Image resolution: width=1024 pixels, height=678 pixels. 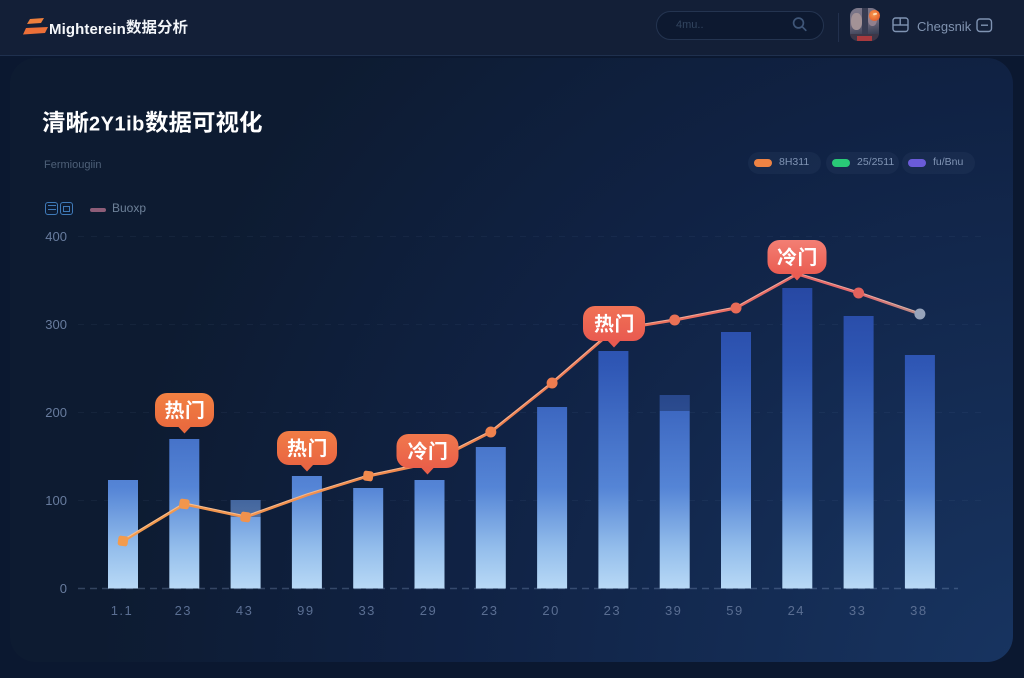 I want to click on svg-text: 39, so click(x=673, y=610).